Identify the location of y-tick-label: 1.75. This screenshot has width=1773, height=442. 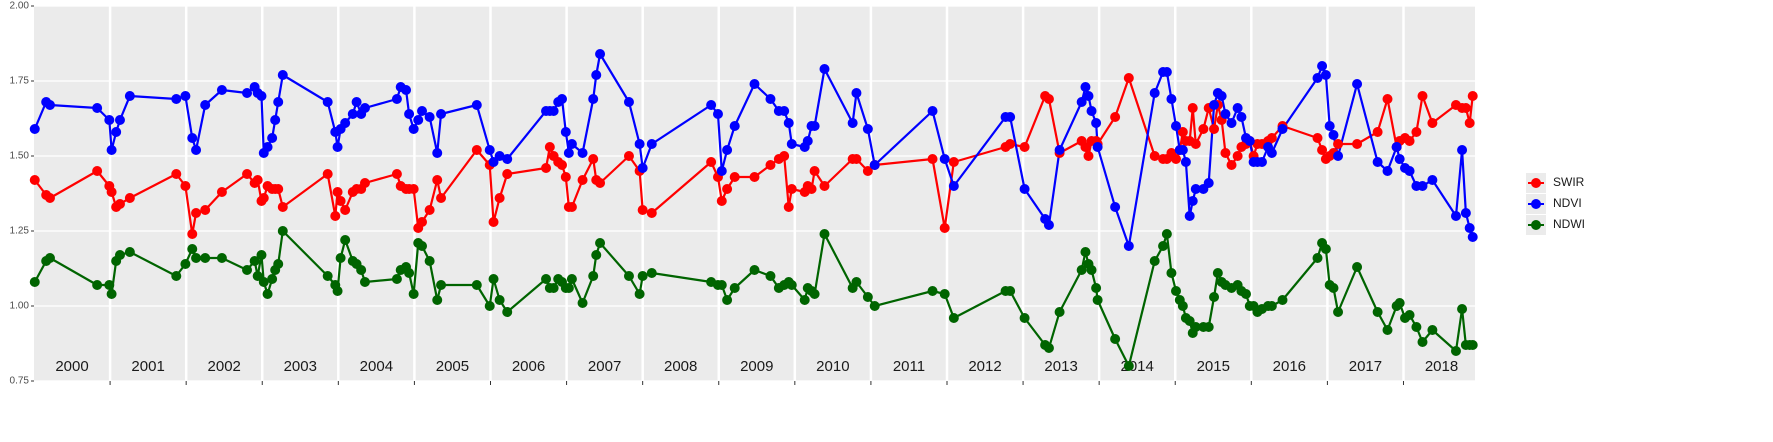
(20, 81).